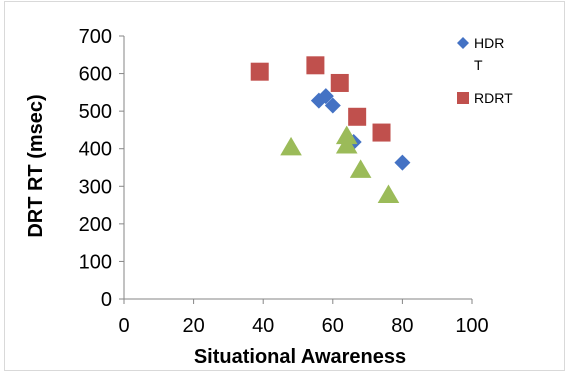 Image resolution: width=569 pixels, height=375 pixels. What do you see at coordinates (95, 187) in the screenshot?
I see `y-tick-label: 300` at bounding box center [95, 187].